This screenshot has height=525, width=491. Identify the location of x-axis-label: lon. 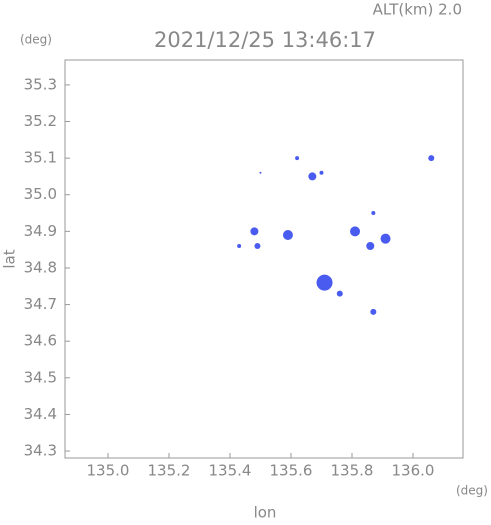
(265, 513).